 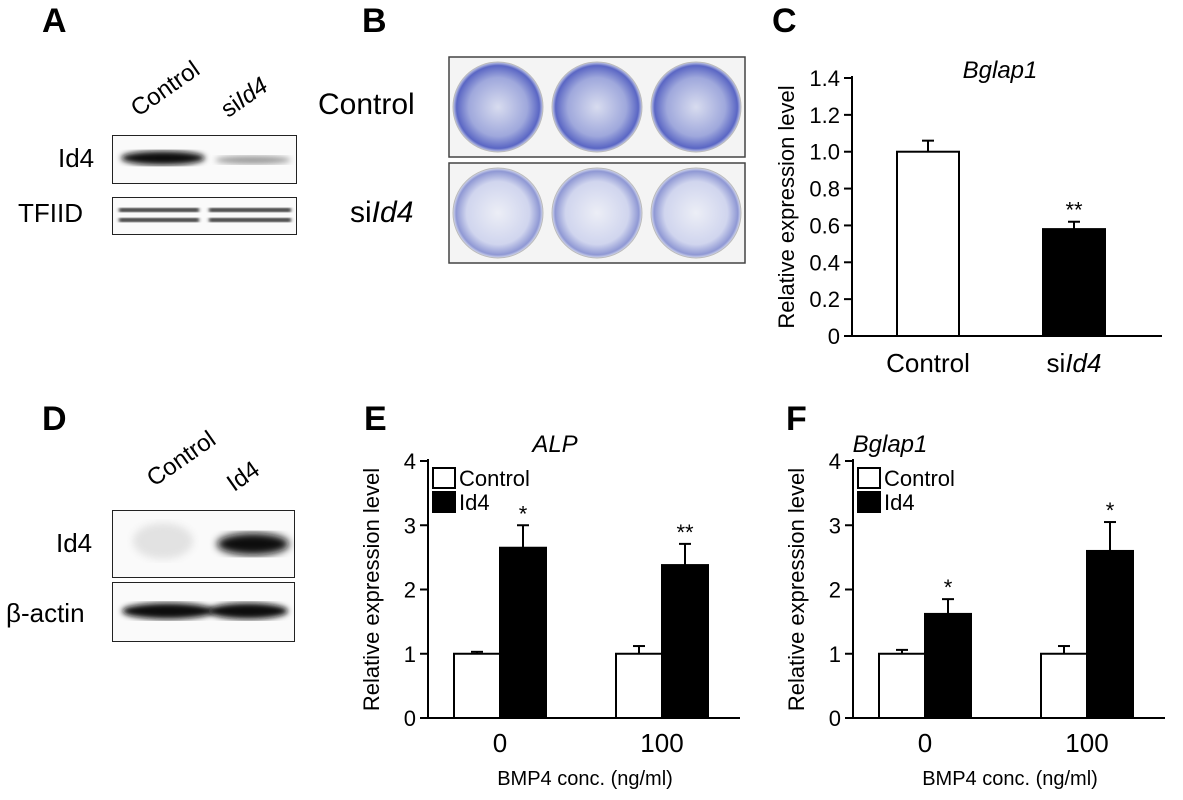 What do you see at coordinates (928, 363) in the screenshot?
I see `x-category-label: Control` at bounding box center [928, 363].